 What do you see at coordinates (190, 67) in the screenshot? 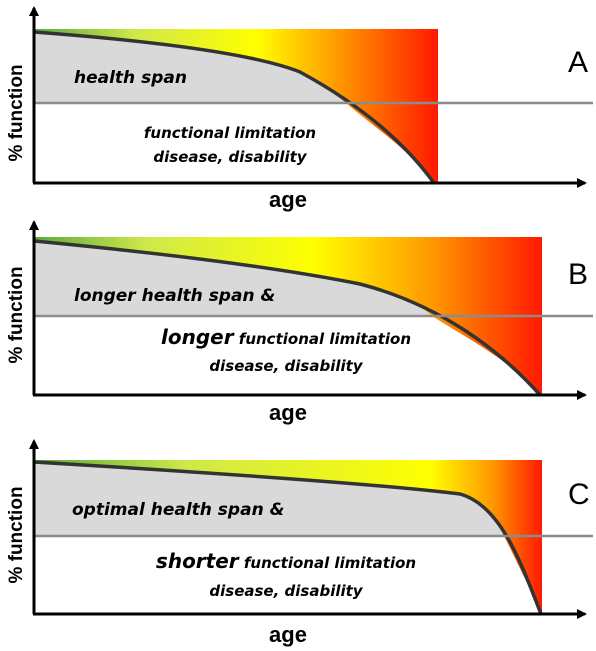
I see `panel-a-healthspan-region` at bounding box center [190, 67].